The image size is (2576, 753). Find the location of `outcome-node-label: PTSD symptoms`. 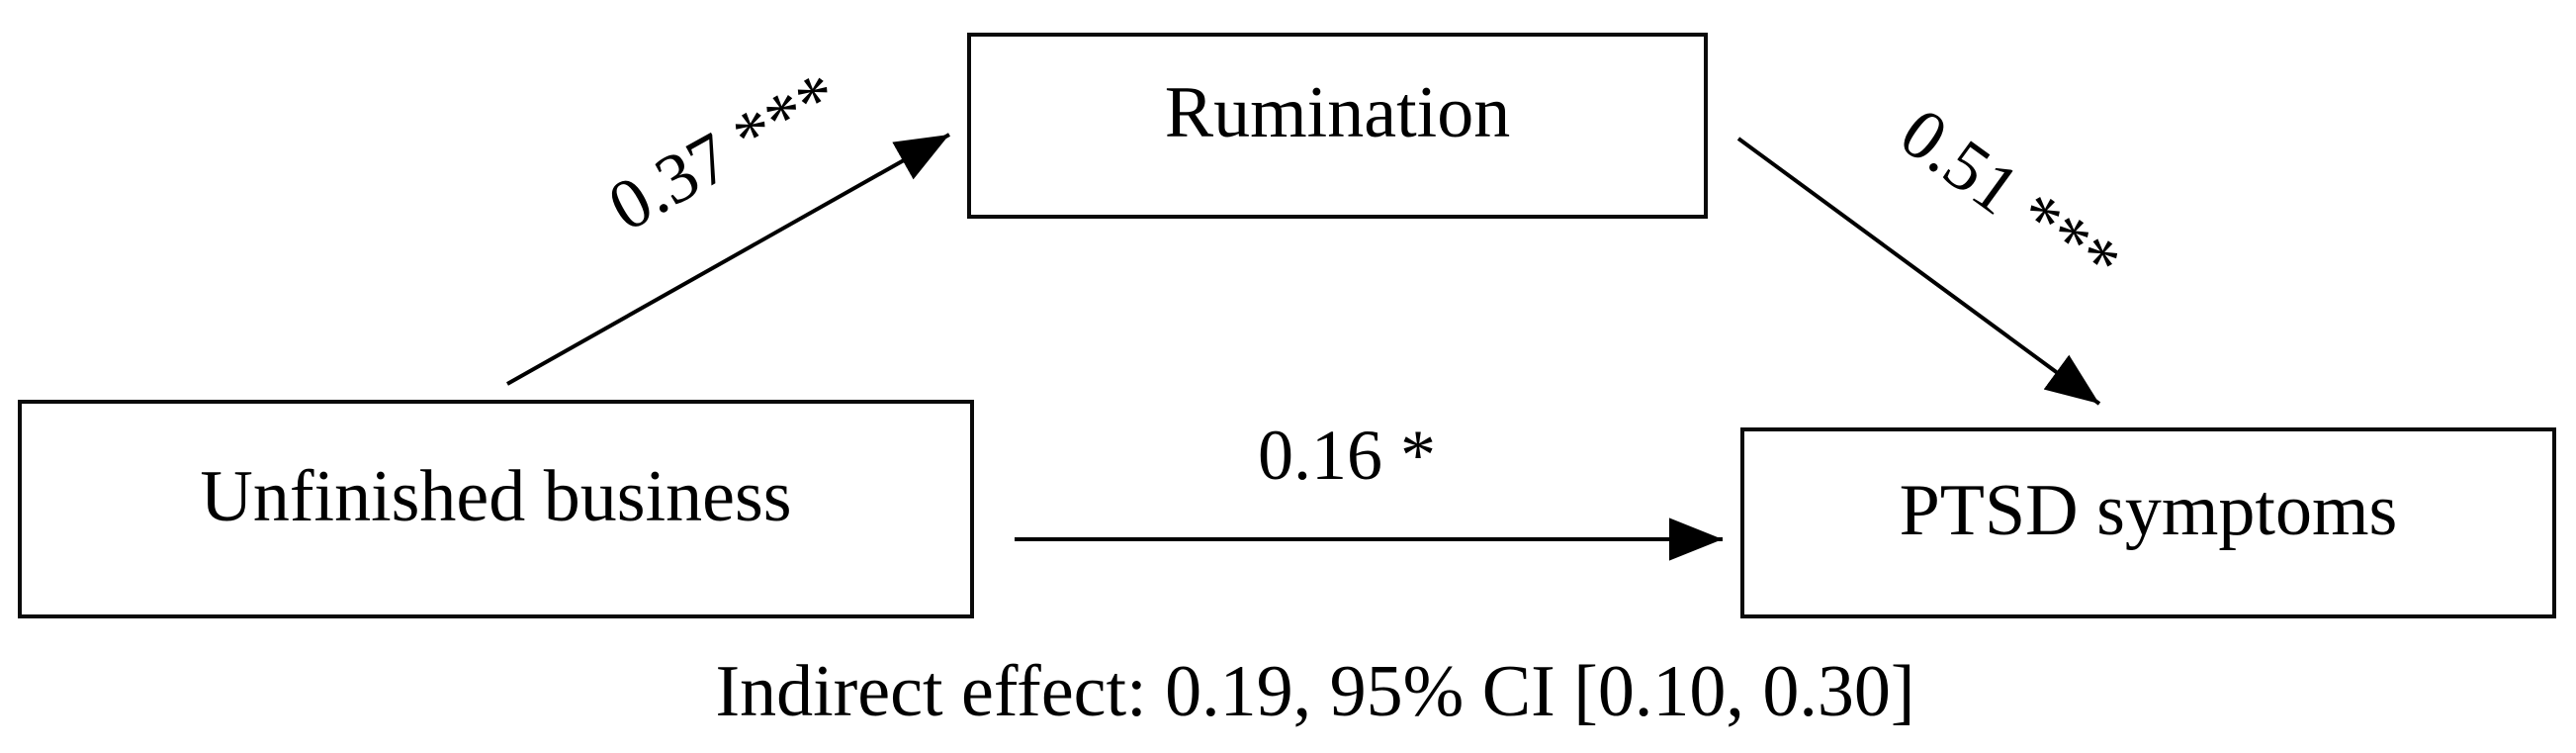

outcome-node-label: PTSD symptoms is located at coordinates (2148, 510).